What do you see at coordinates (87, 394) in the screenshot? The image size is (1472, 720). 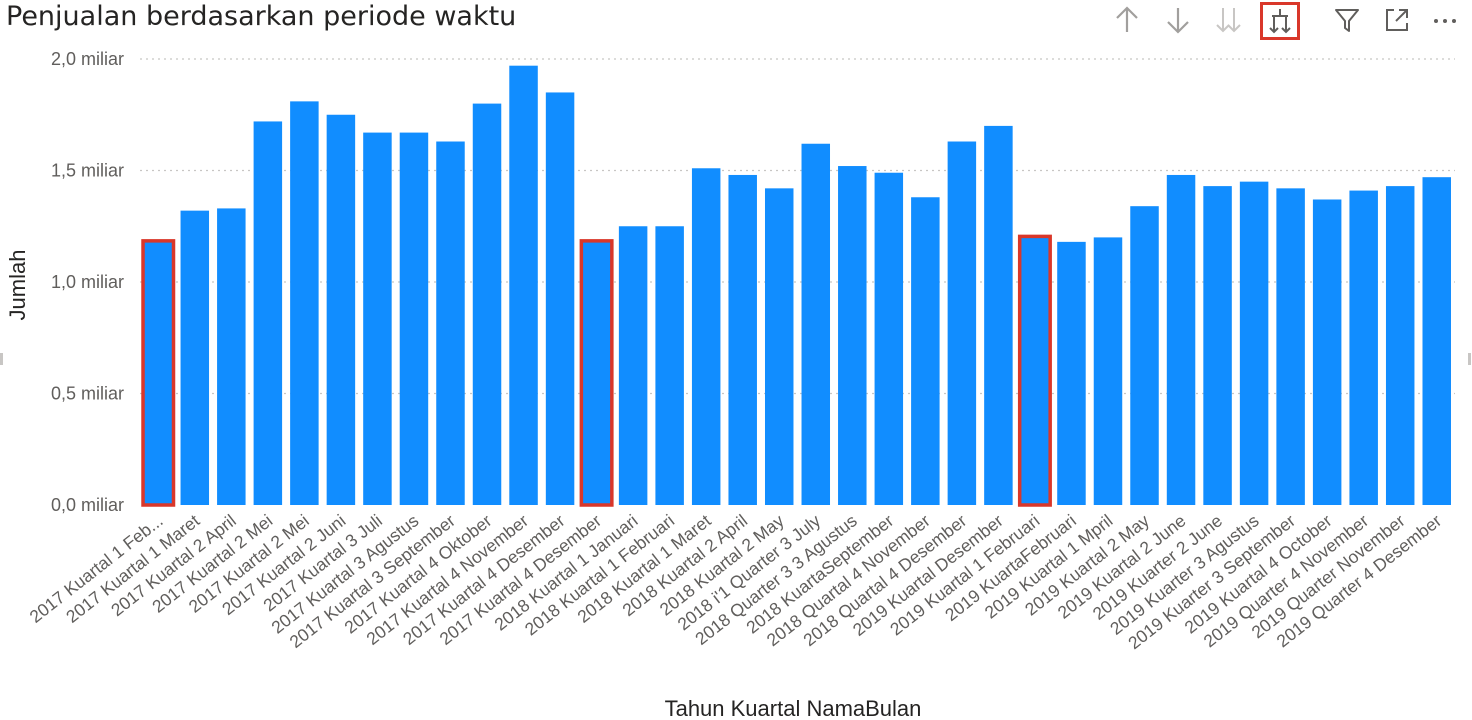 I see `y-tick-label: 0,5 miliar` at bounding box center [87, 394].